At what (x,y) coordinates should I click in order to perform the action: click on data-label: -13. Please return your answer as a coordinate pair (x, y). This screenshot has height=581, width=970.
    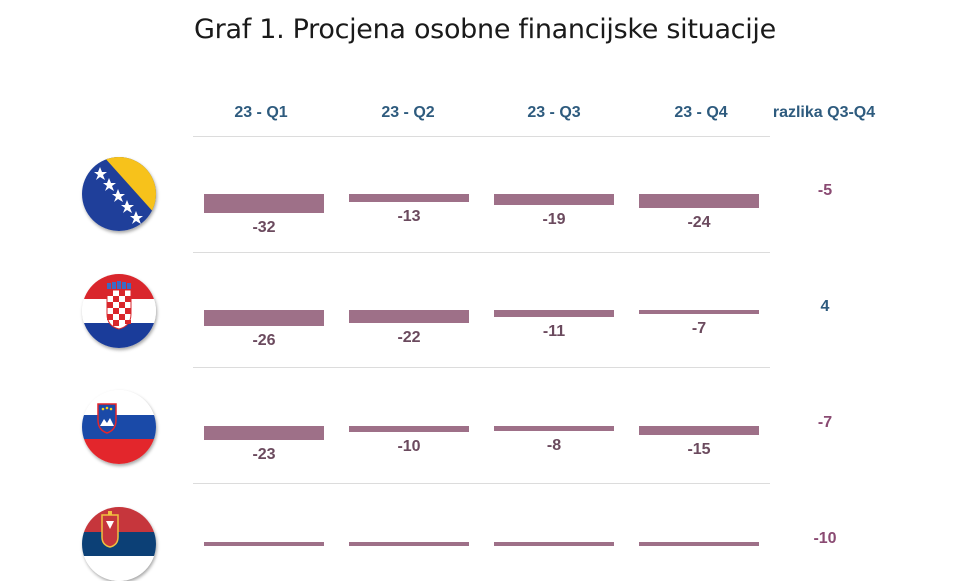
    Looking at the image, I should click on (409, 216).